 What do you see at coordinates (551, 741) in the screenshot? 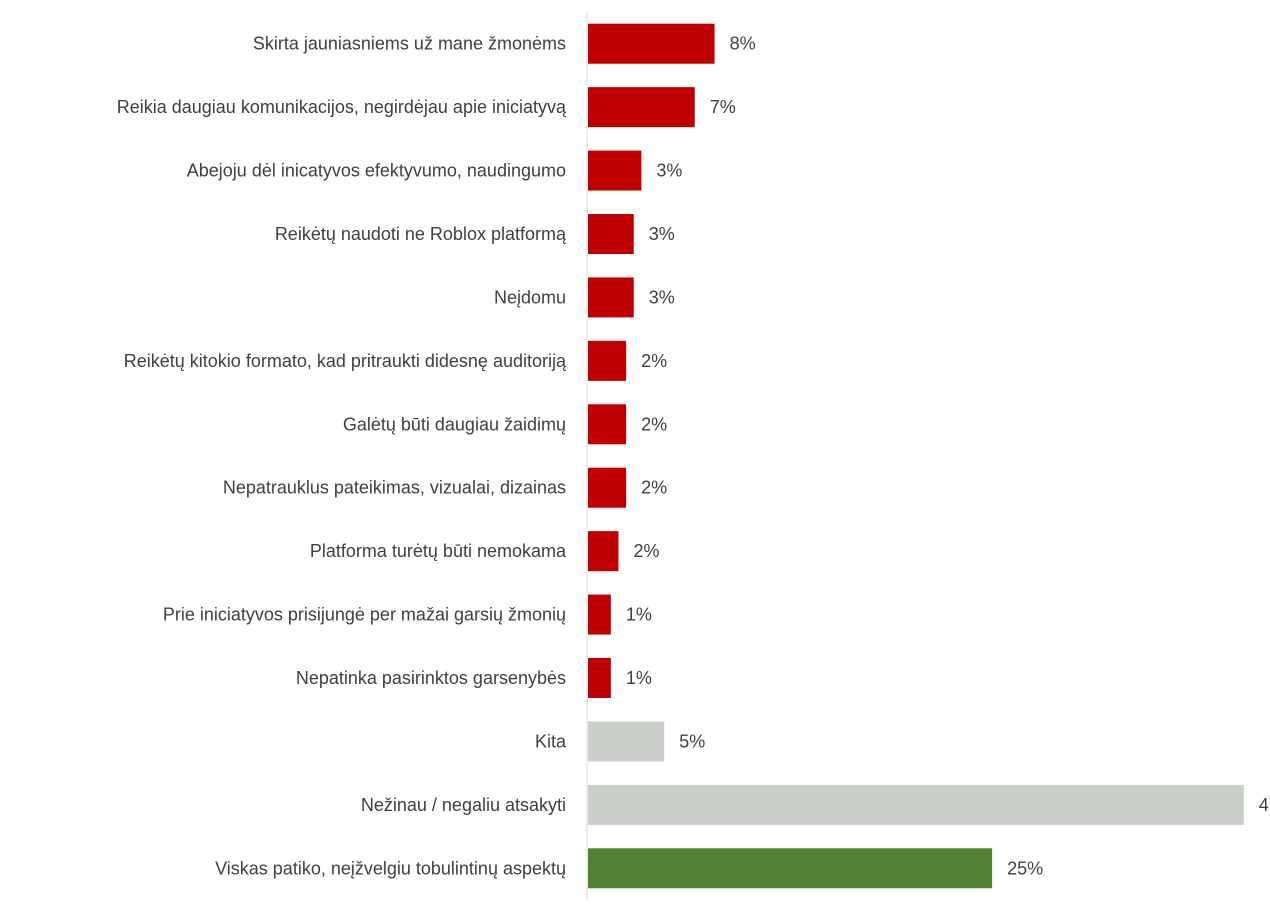
I see `category-label-11: Kita` at bounding box center [551, 741].